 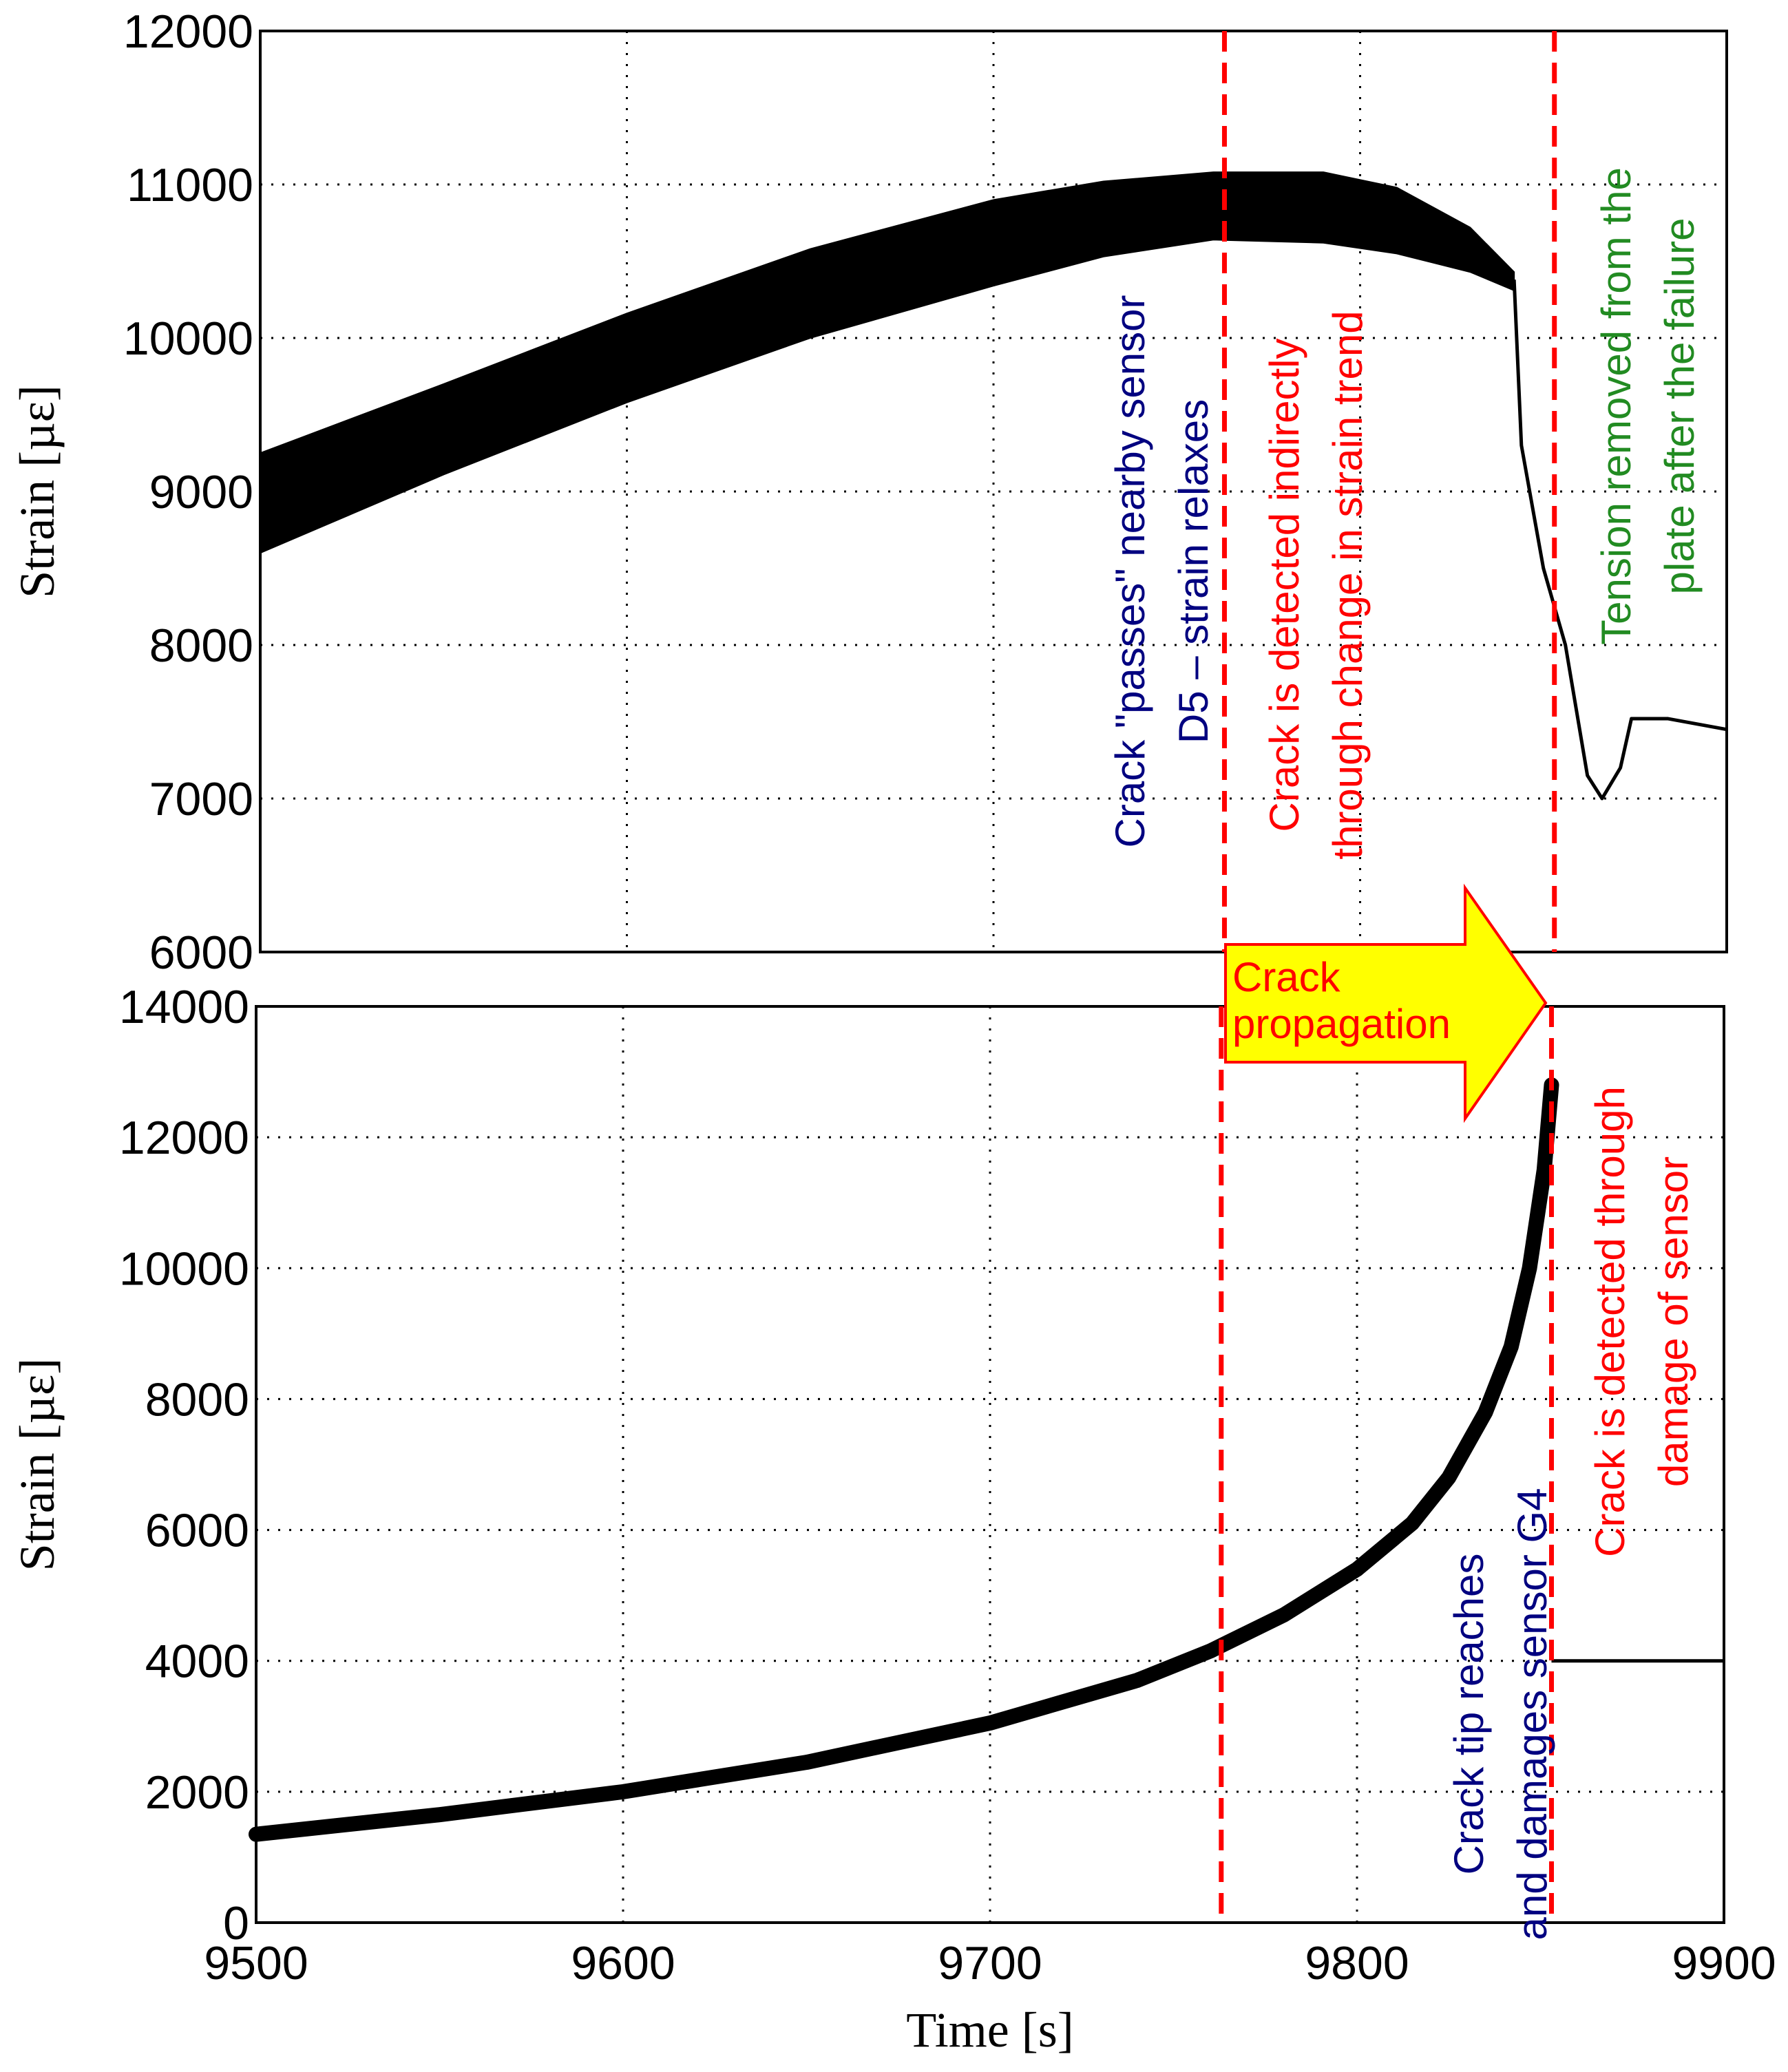 What do you see at coordinates (1518, 1249) in the screenshot?
I see `strain-curve-tail` at bounding box center [1518, 1249].